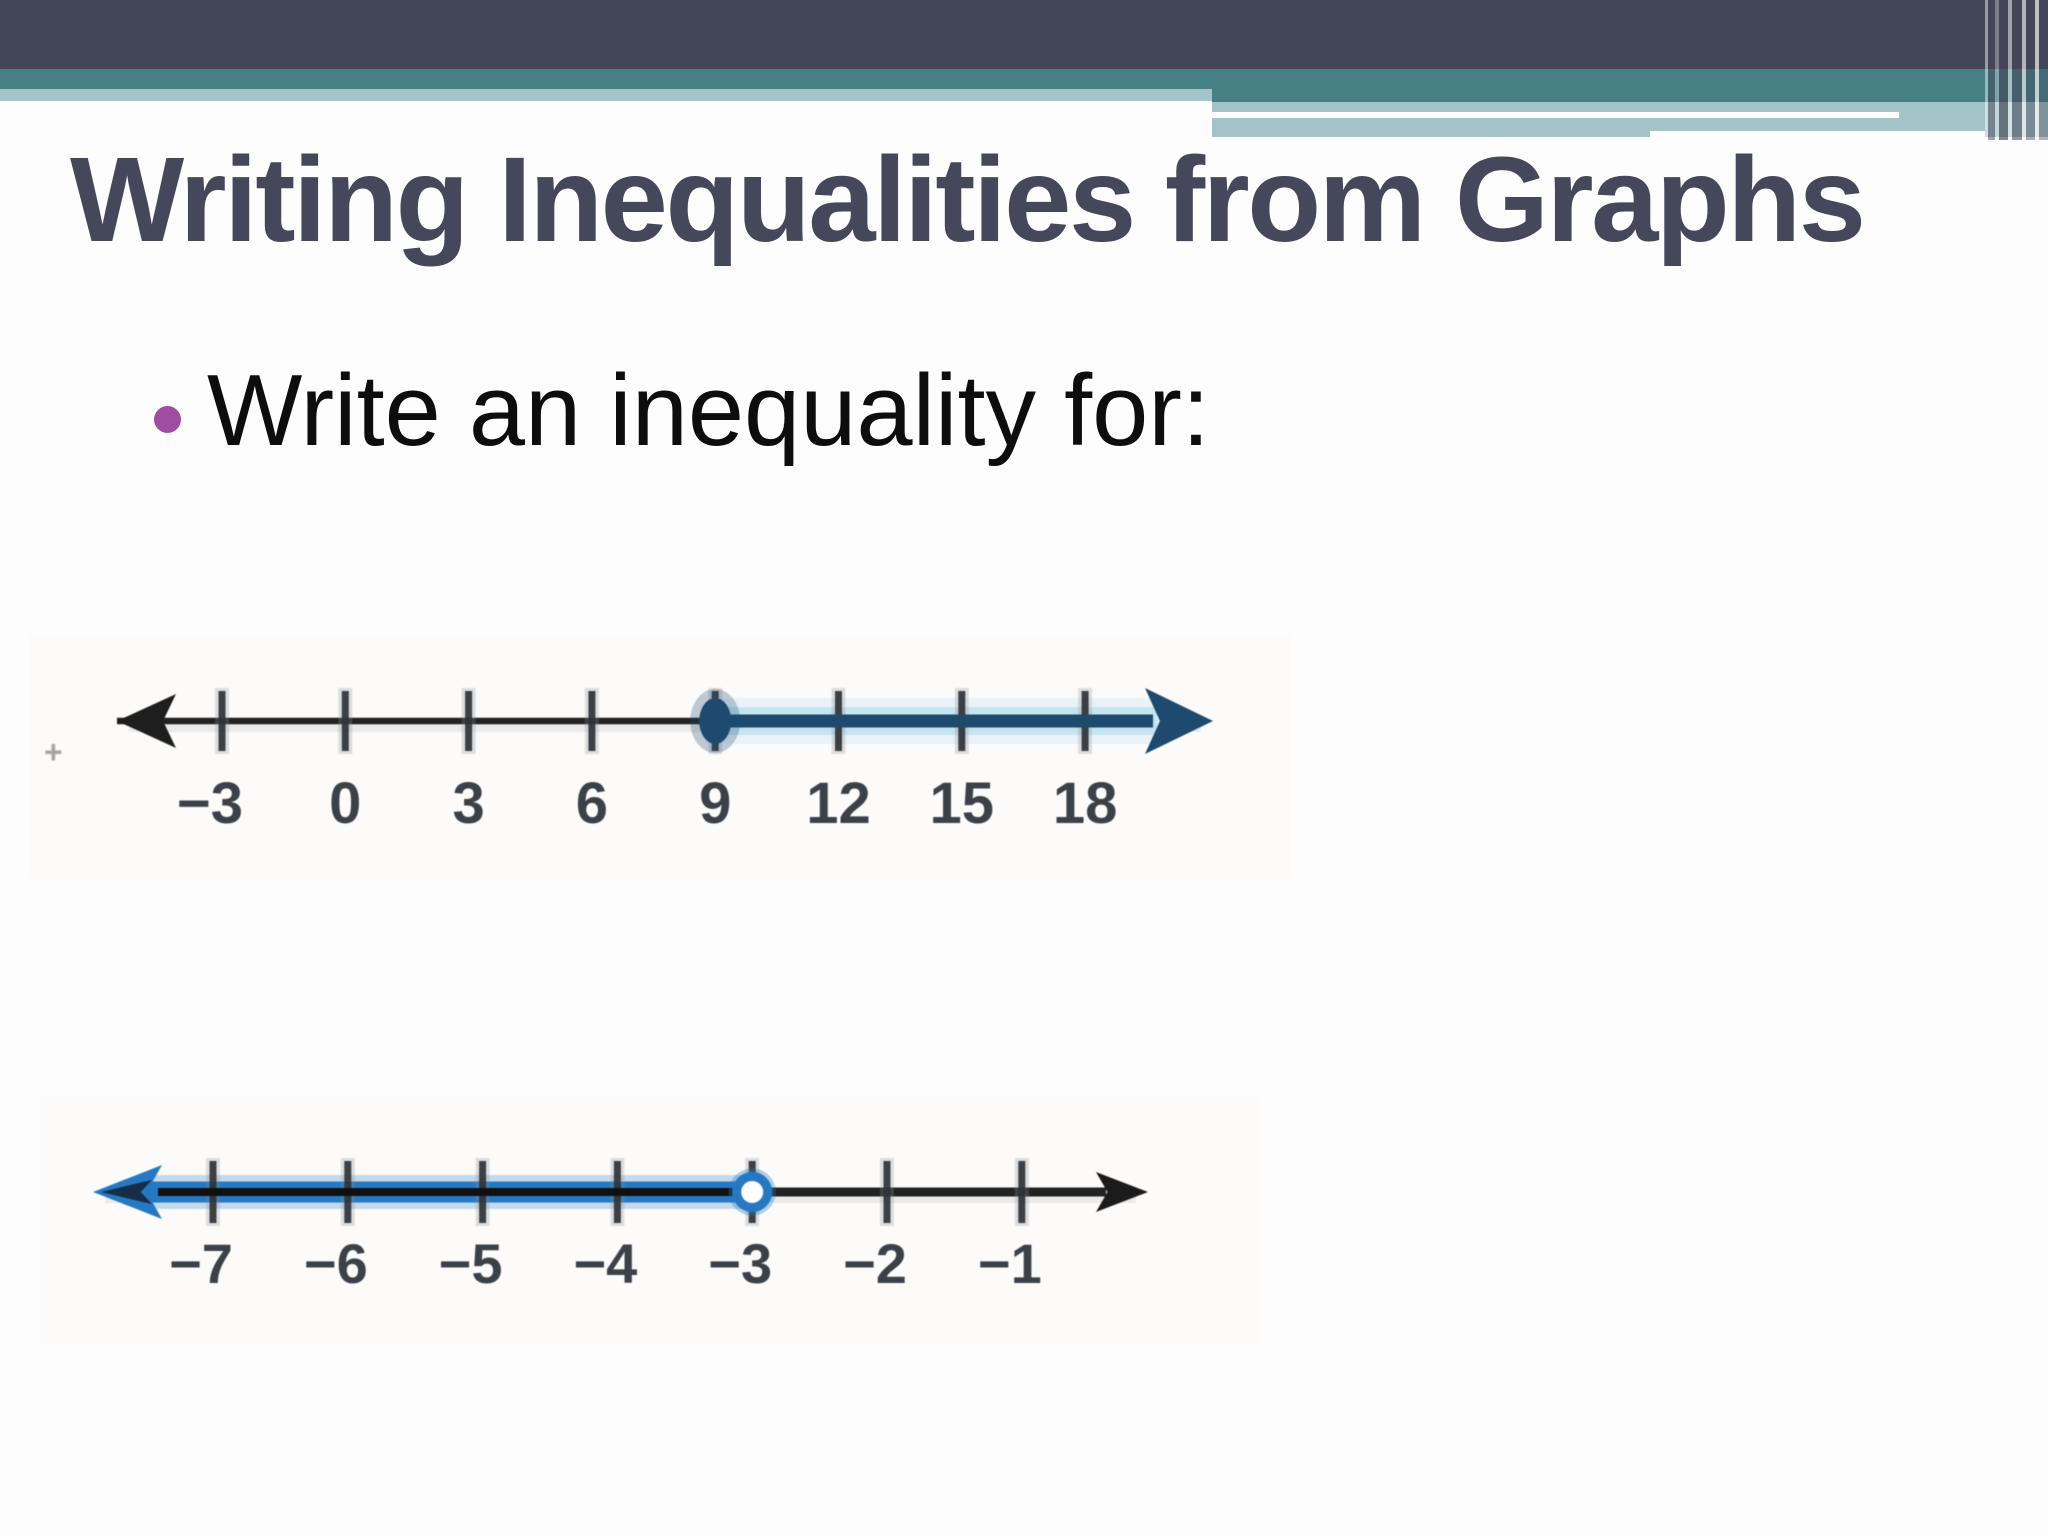  What do you see at coordinates (201, 1263) in the screenshot?
I see `svg-text: −7` at bounding box center [201, 1263].